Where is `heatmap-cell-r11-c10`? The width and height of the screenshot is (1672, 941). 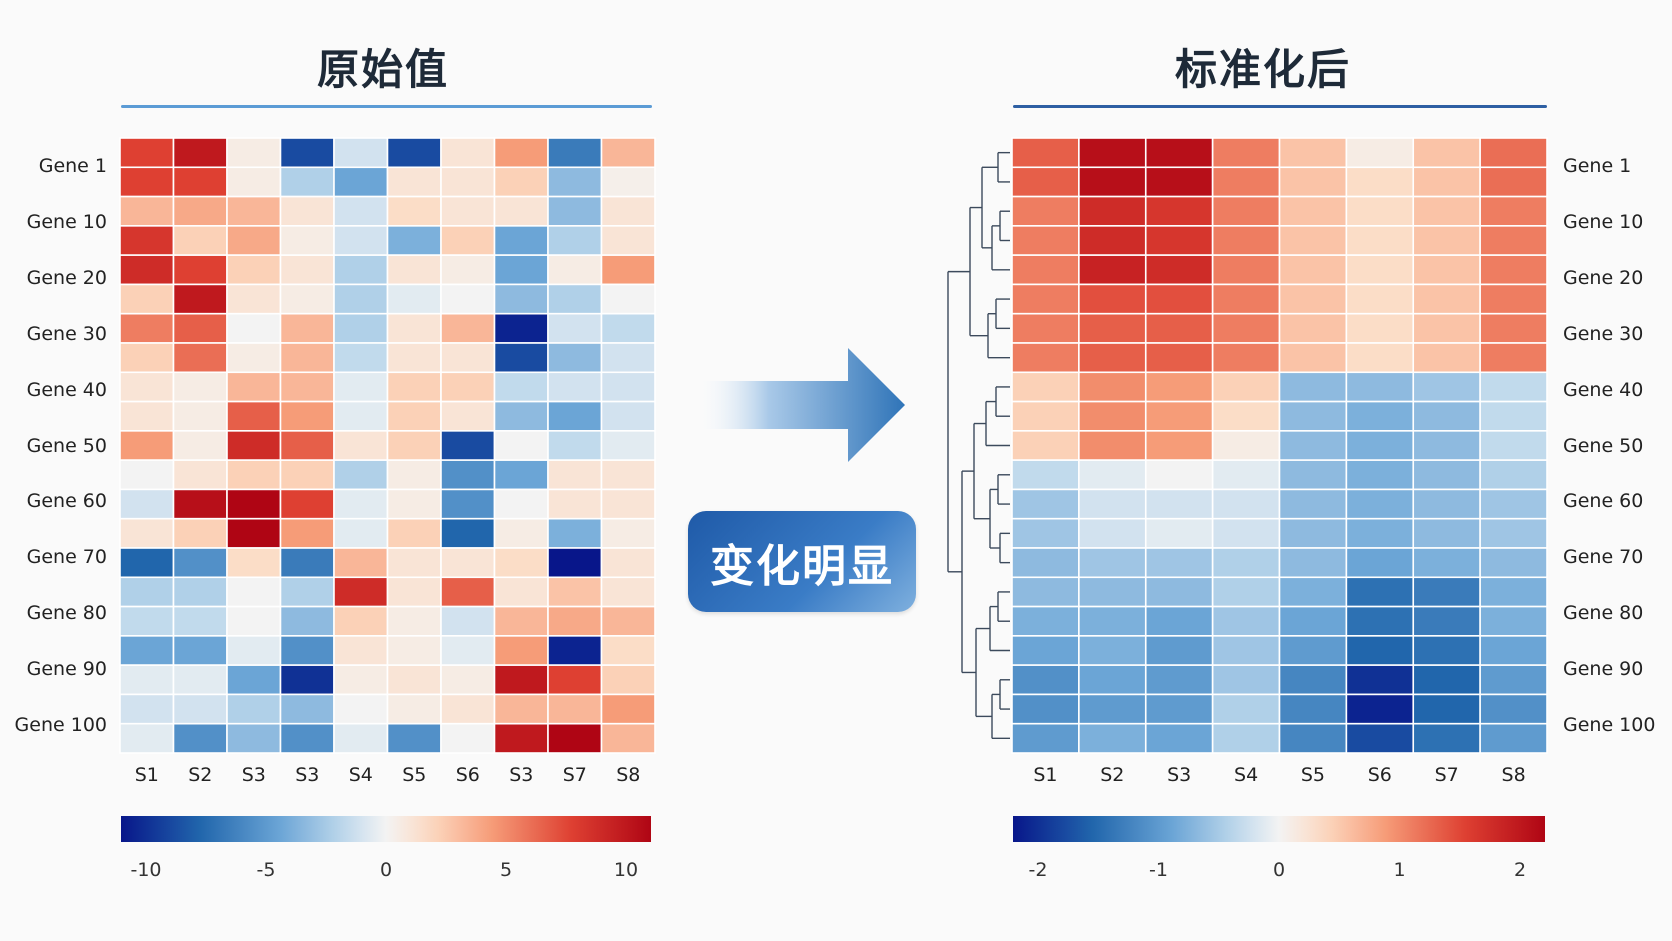
heatmap-cell-r11-c10 is located at coordinates (628, 445).